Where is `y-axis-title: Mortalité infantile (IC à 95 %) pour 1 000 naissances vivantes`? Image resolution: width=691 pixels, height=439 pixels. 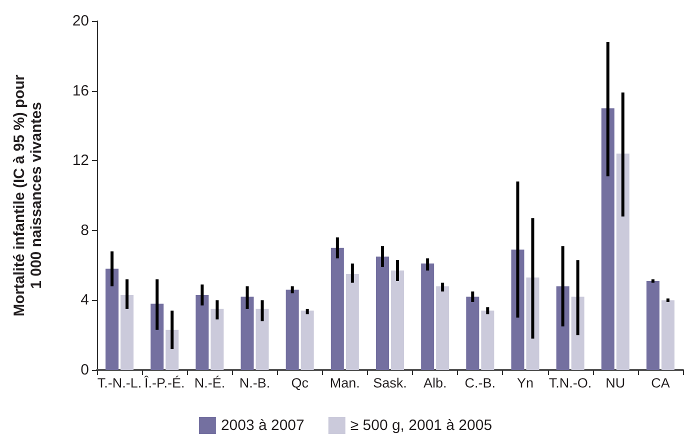
y-axis-title: Mortalité infantile (IC à 95 %) pour 1 000 naissances vivantes is located at coordinates (28, 195).